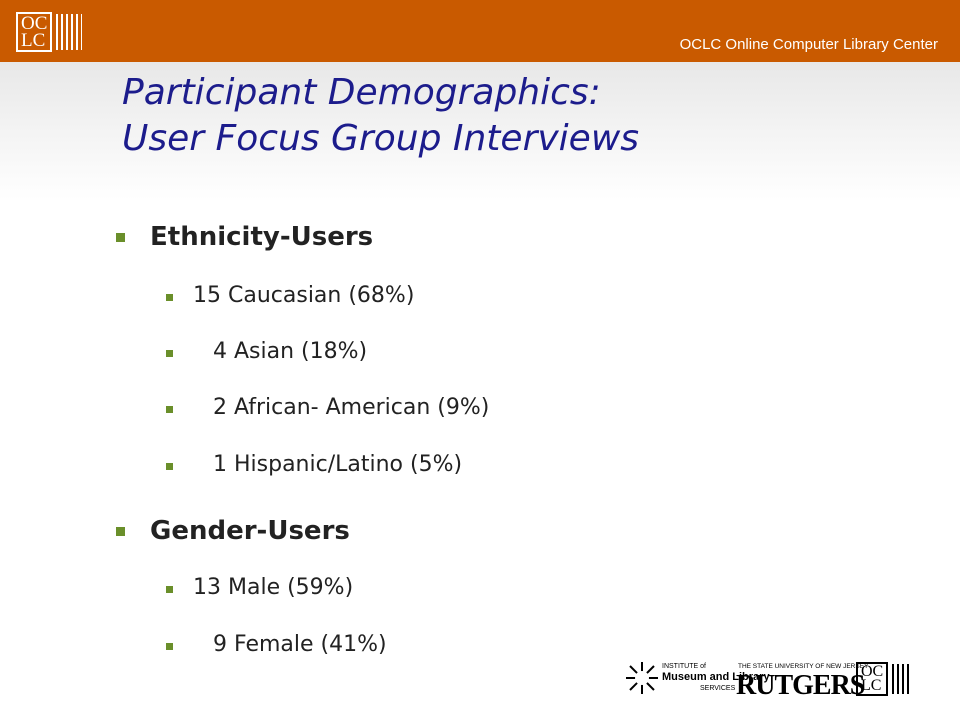  Describe the element at coordinates (808, 44) in the screenshot. I see `org-name: OCLC Online Computer Library Center` at that location.